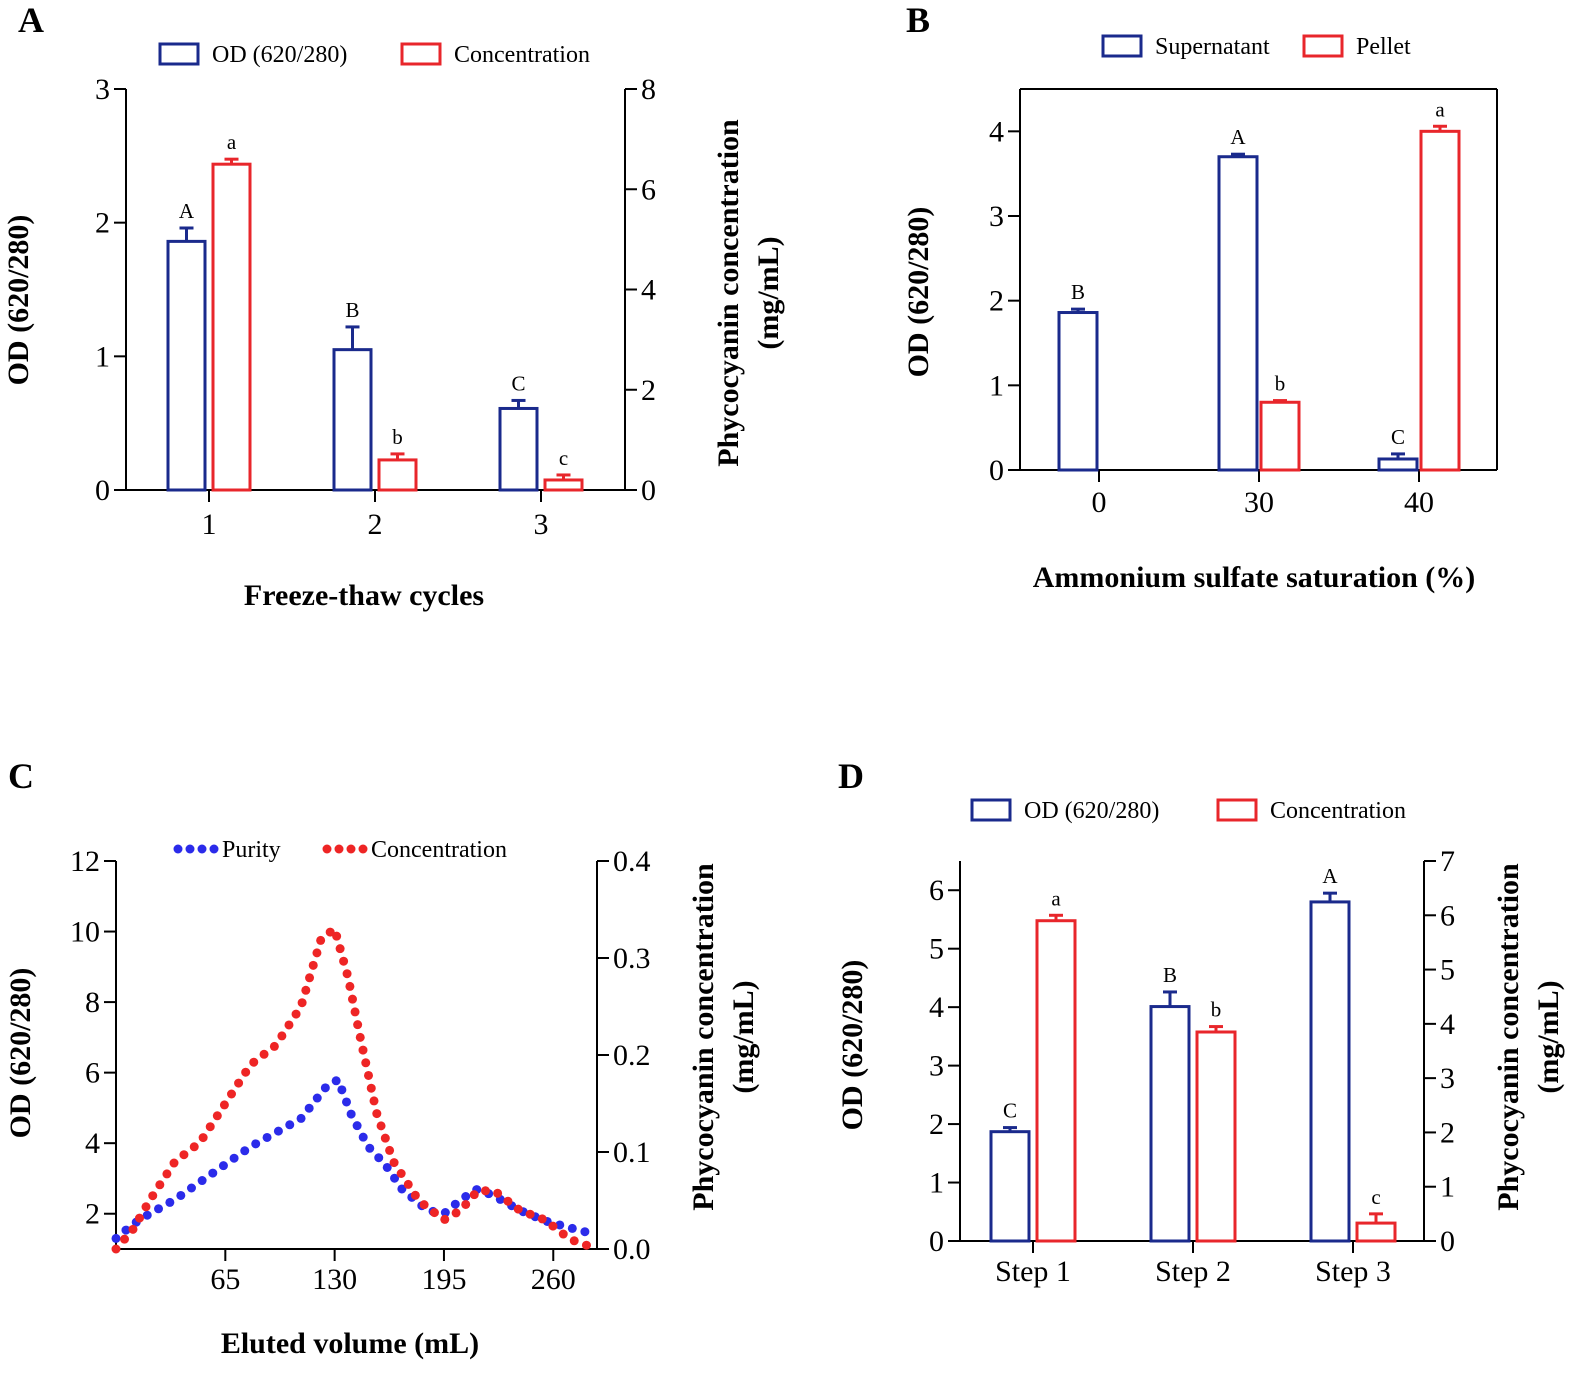 The height and width of the screenshot is (1387, 1595). Describe the element at coordinates (936, 949) in the screenshot. I see `y-tick-label: 5` at that location.